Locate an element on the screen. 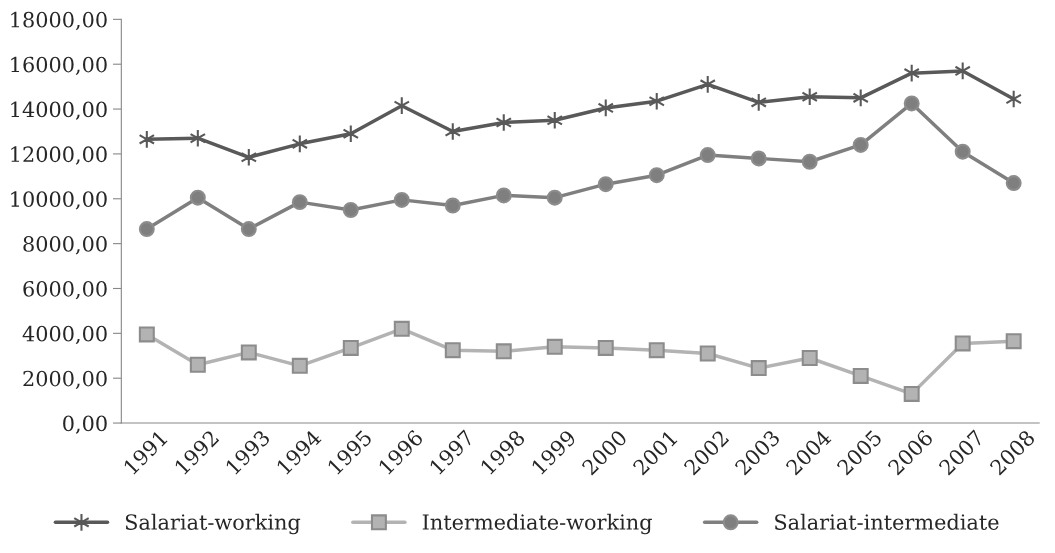  y-tick-label: 18000,00 is located at coordinates (59, 21).